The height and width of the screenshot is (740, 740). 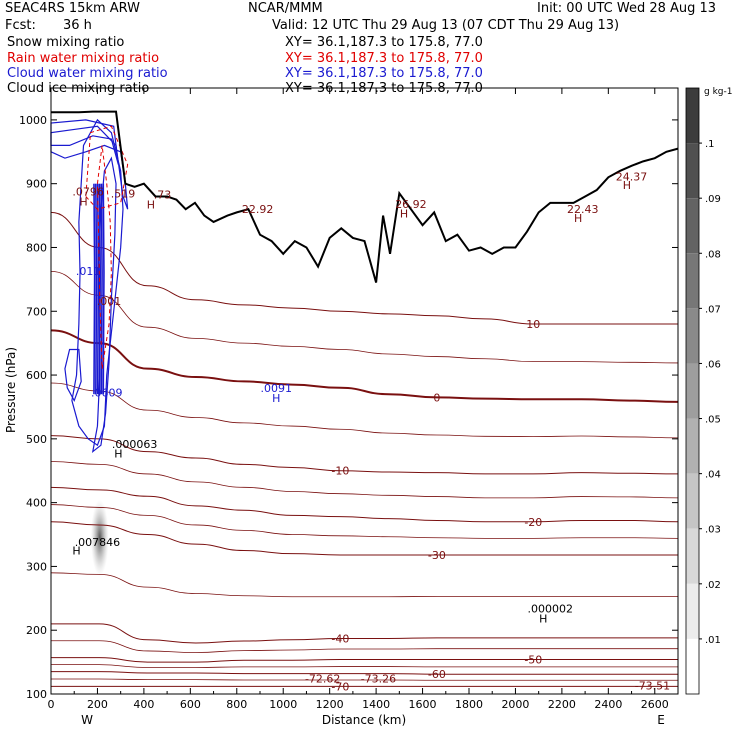 I want to click on x-tick-label: 2600, so click(x=655, y=704).